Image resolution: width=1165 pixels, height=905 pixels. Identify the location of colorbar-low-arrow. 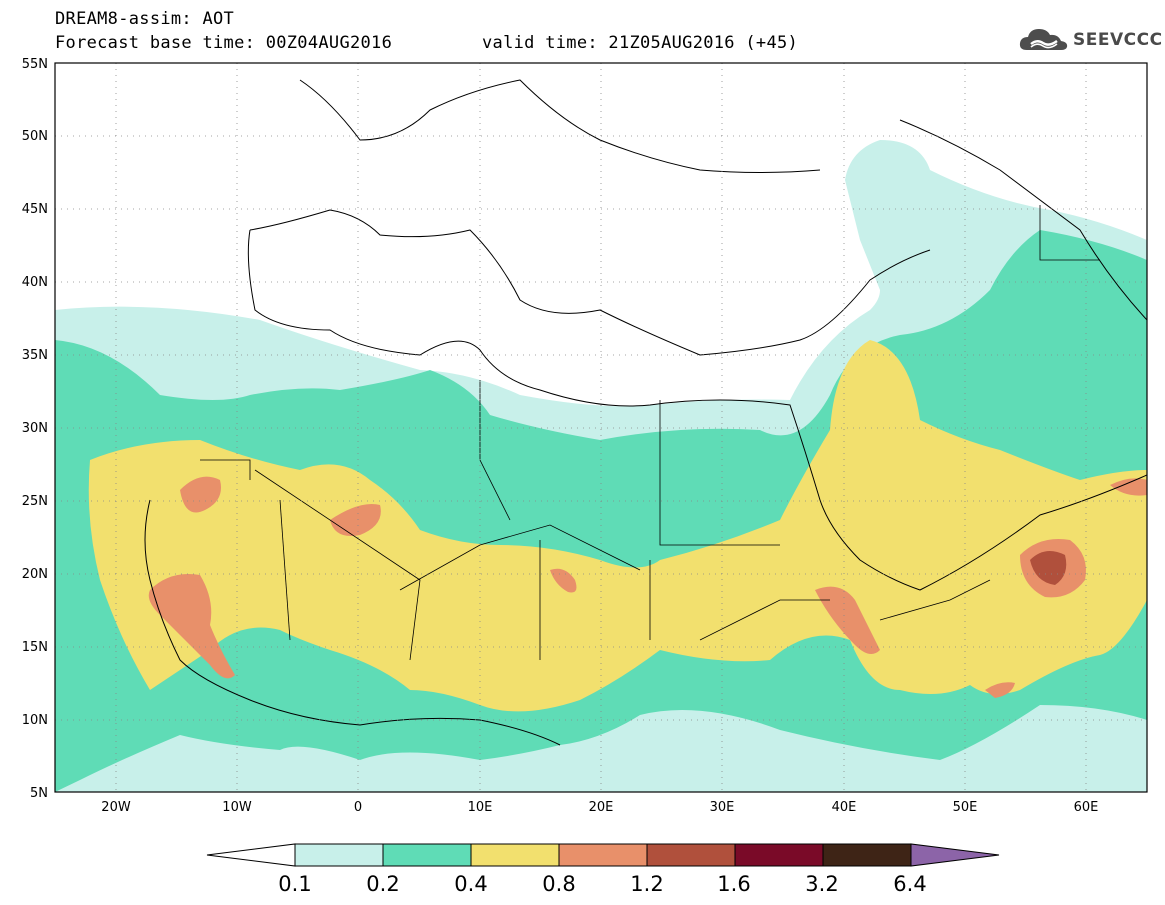
(251, 855).